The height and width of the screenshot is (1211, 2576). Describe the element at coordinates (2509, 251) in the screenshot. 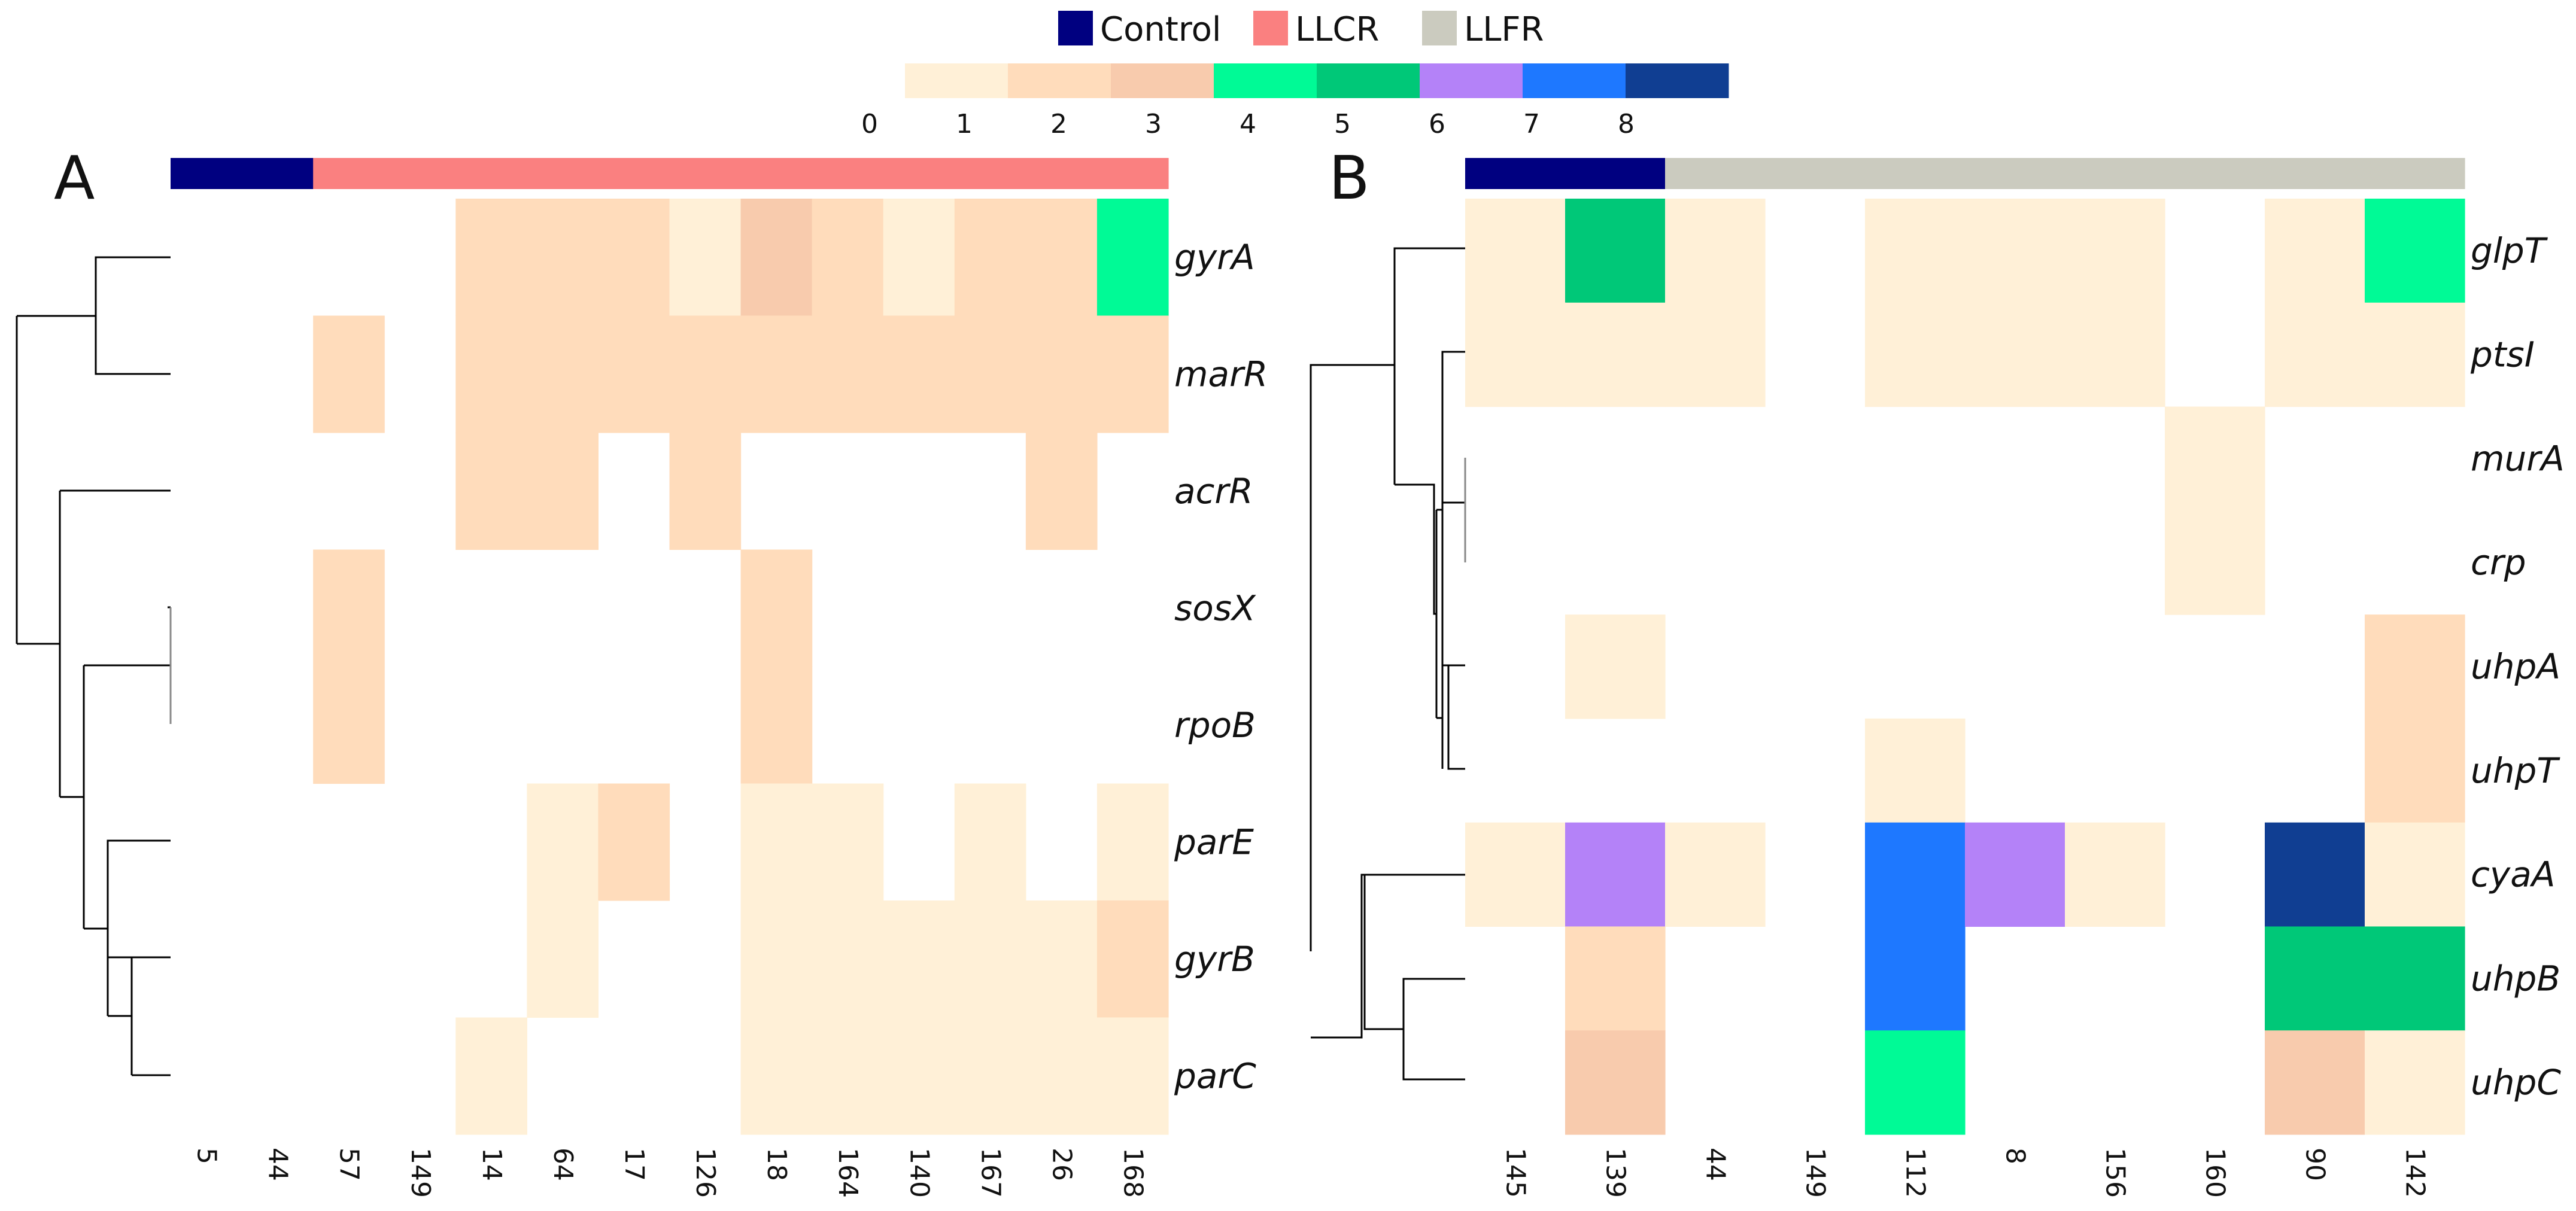

I see `row-label-glpT: glpT` at that location.